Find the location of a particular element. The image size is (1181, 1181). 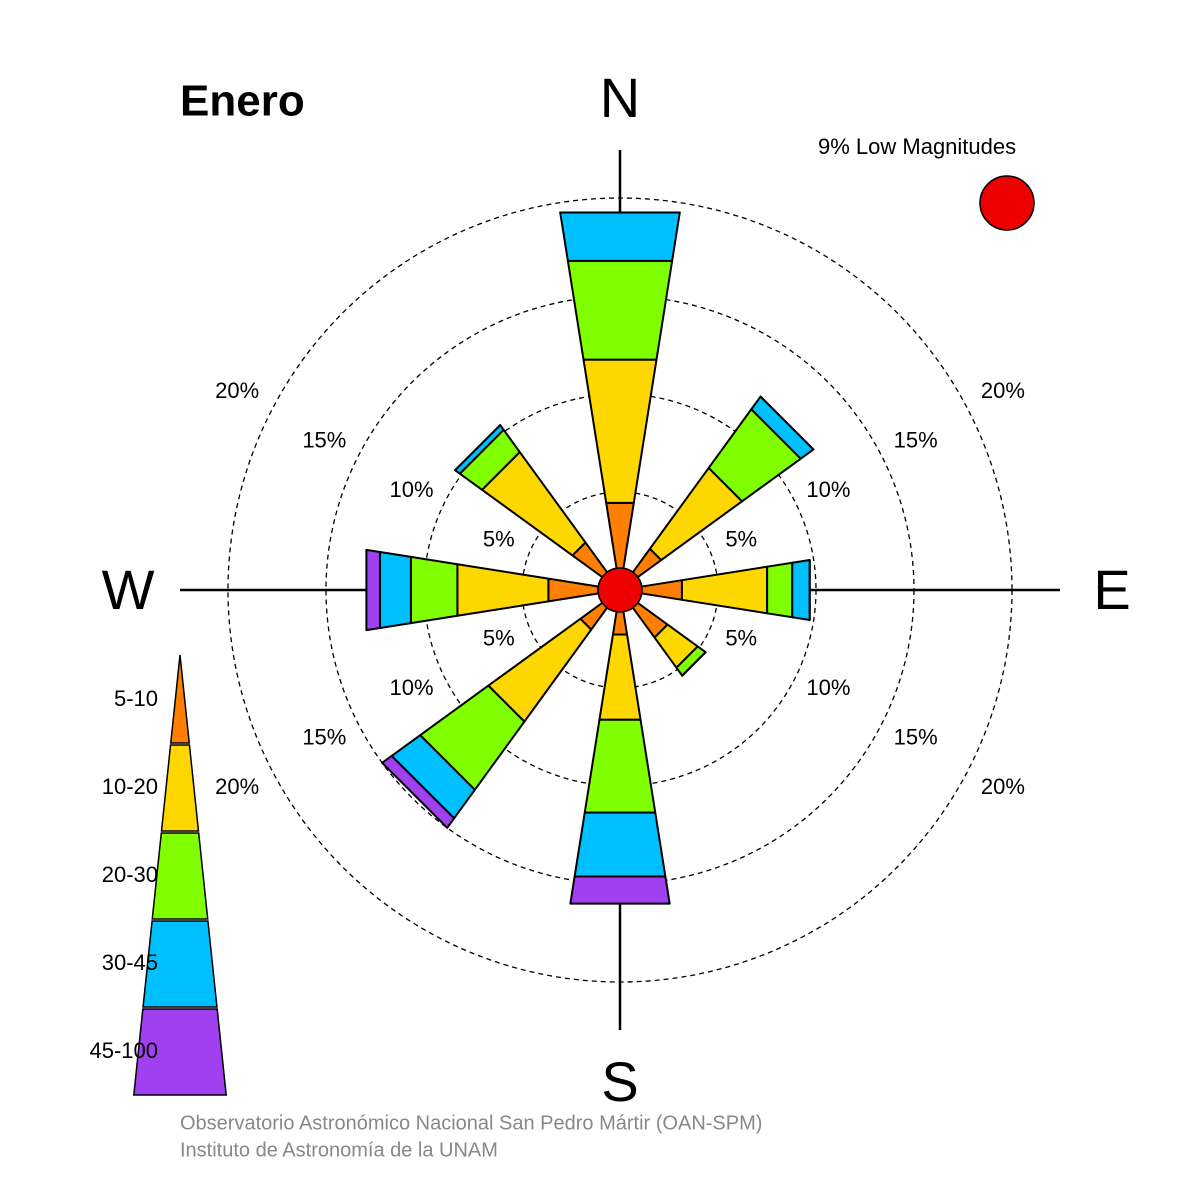

direction-label: S is located at coordinates (619, 1081).